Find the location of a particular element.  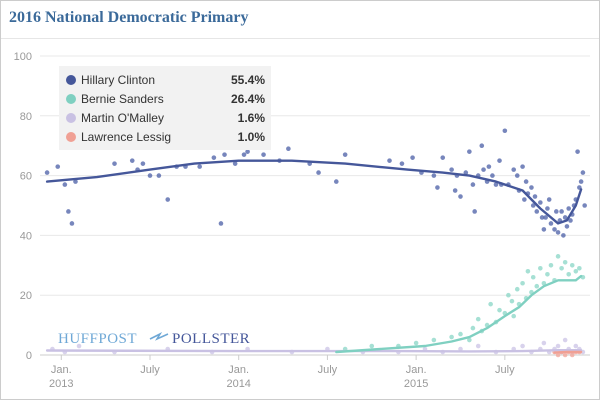

y-tick-label: 40 is located at coordinates (26, 236).